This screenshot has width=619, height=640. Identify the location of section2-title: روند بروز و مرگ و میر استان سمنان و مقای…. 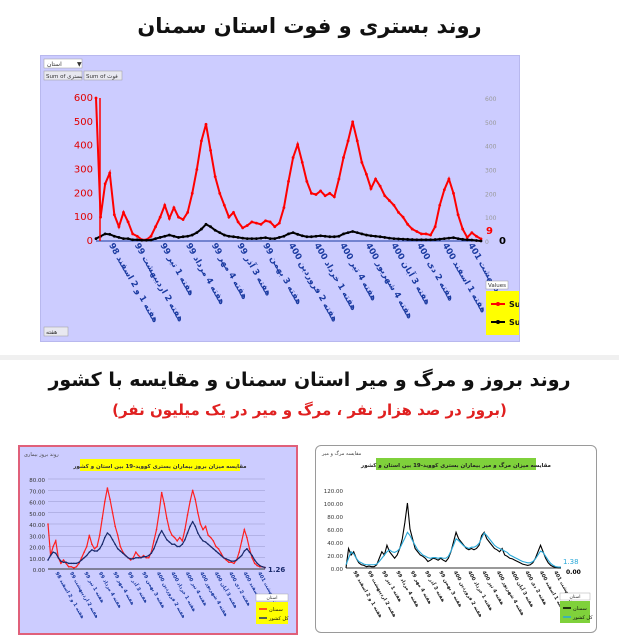
(309, 380).